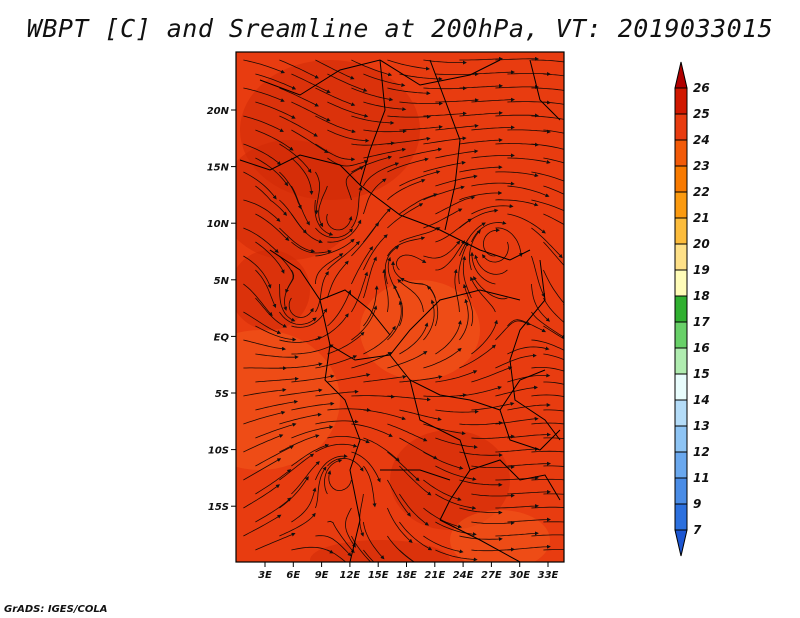 The width and height of the screenshot is (800, 618). Describe the element at coordinates (491, 575) in the screenshot. I see `lon-label-27E: 27E` at that location.